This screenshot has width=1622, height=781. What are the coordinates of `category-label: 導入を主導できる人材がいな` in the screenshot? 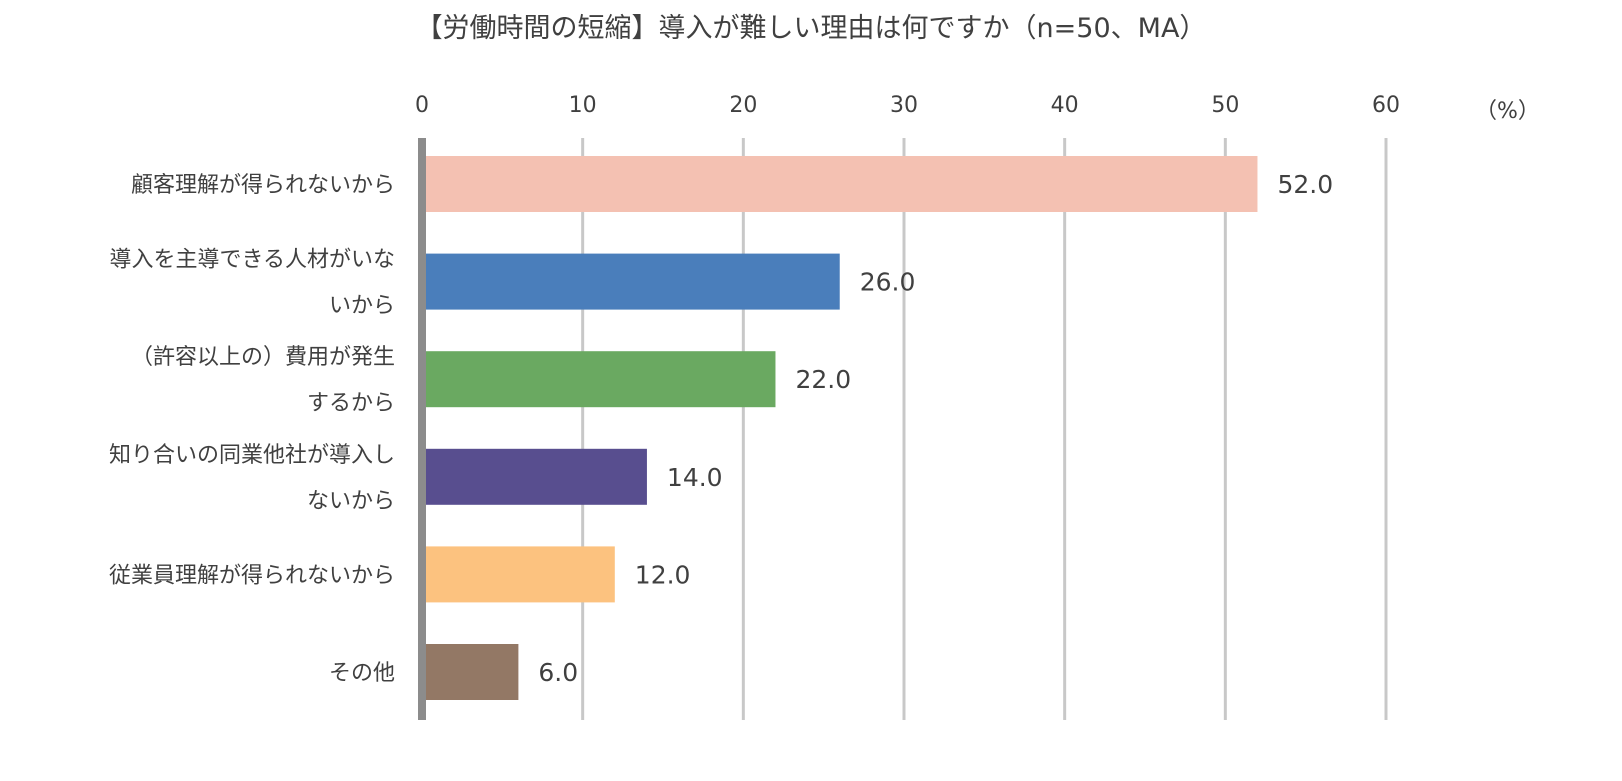 It's located at (252, 260).